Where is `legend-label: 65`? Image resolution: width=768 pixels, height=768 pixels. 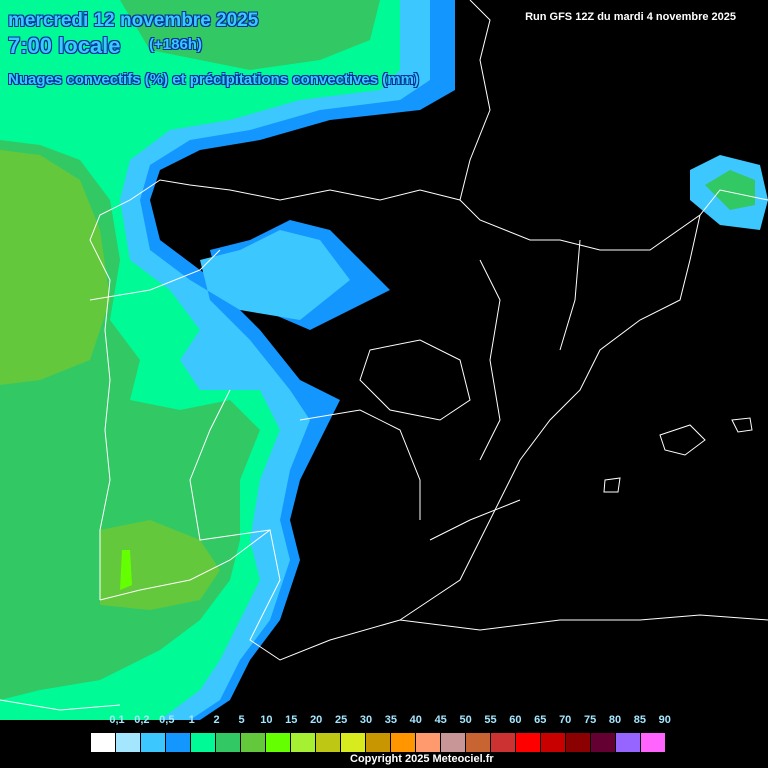
legend-label: 65 is located at coordinates (540, 720).